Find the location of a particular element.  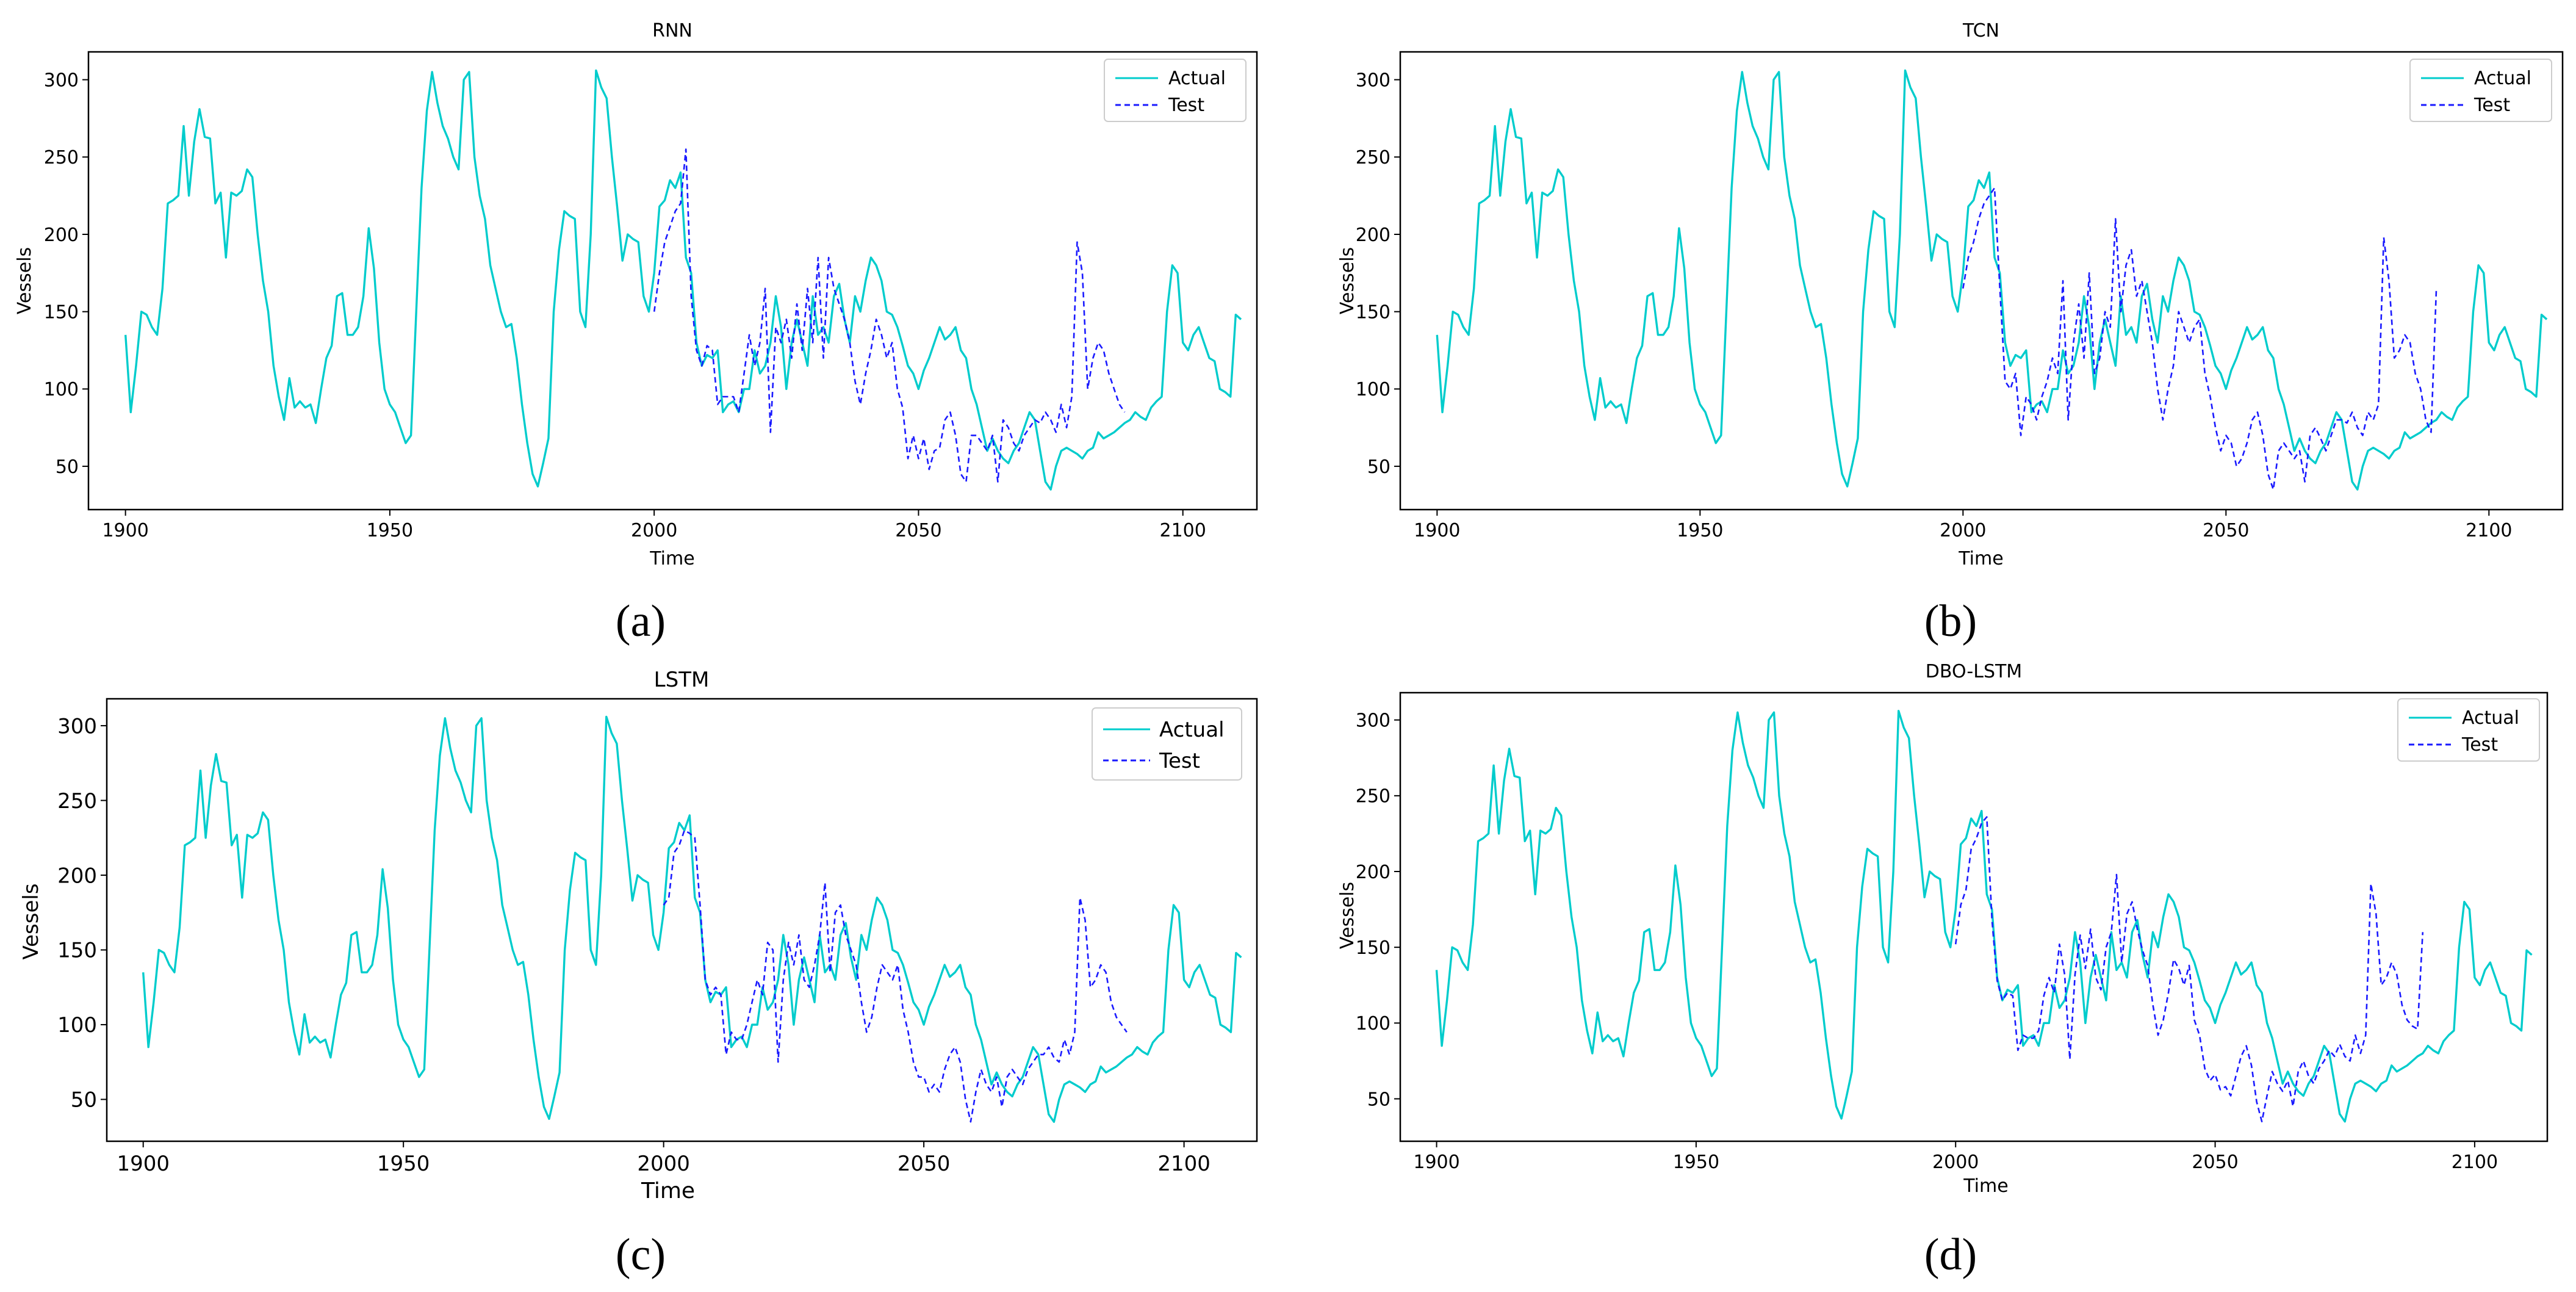

chart-title: DBO-LSTM is located at coordinates (1974, 671).